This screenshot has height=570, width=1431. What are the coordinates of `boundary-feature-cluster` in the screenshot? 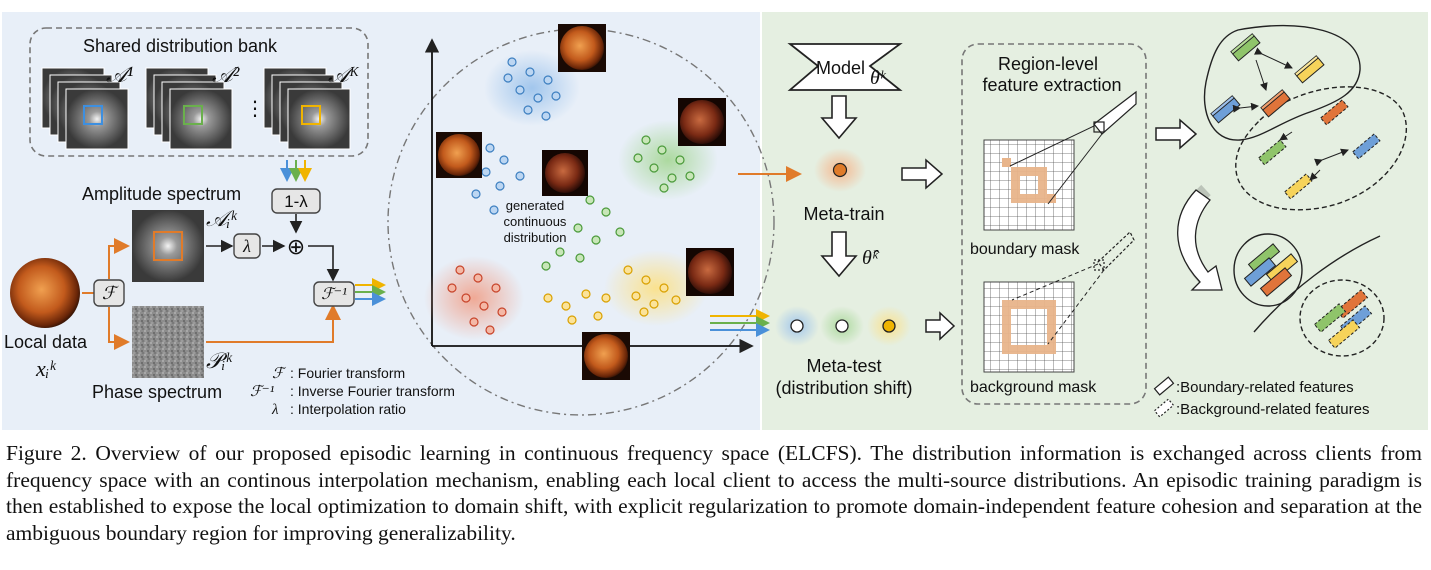 It's located at (1282, 82).